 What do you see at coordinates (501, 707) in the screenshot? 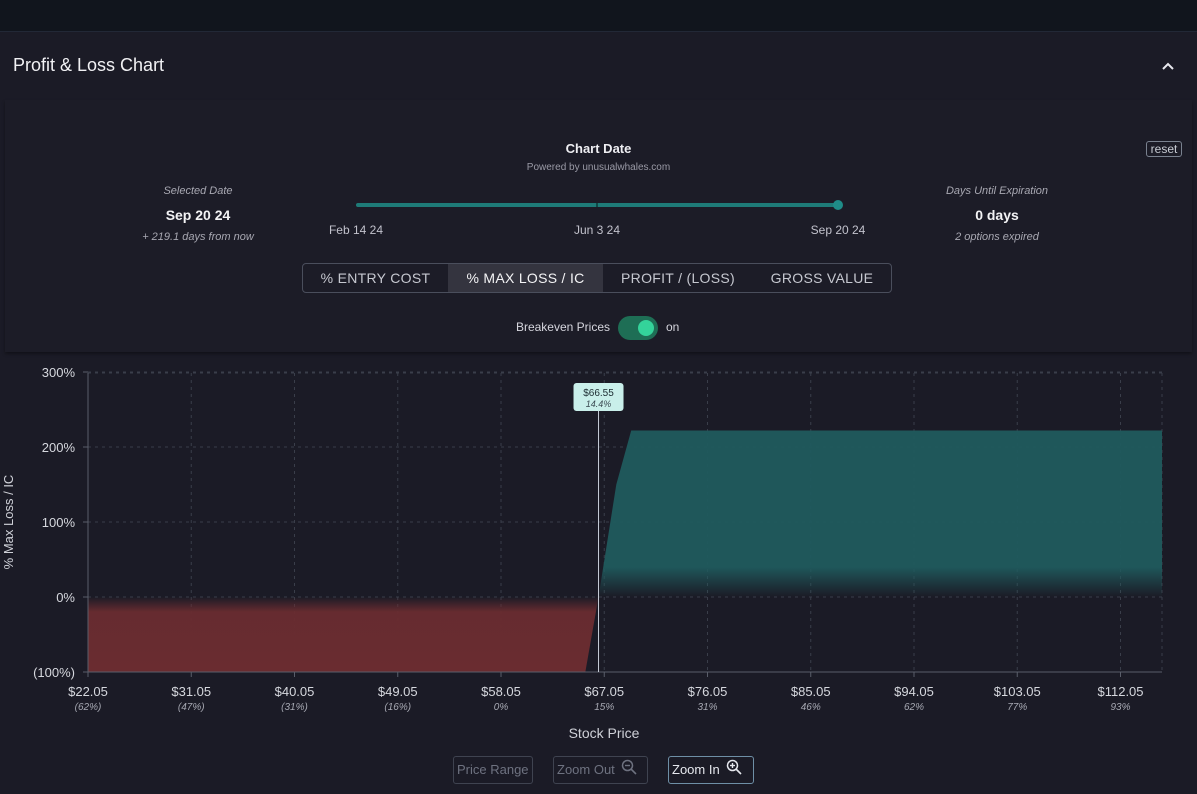
I see `x-tick-sublabel: 0%` at bounding box center [501, 707].